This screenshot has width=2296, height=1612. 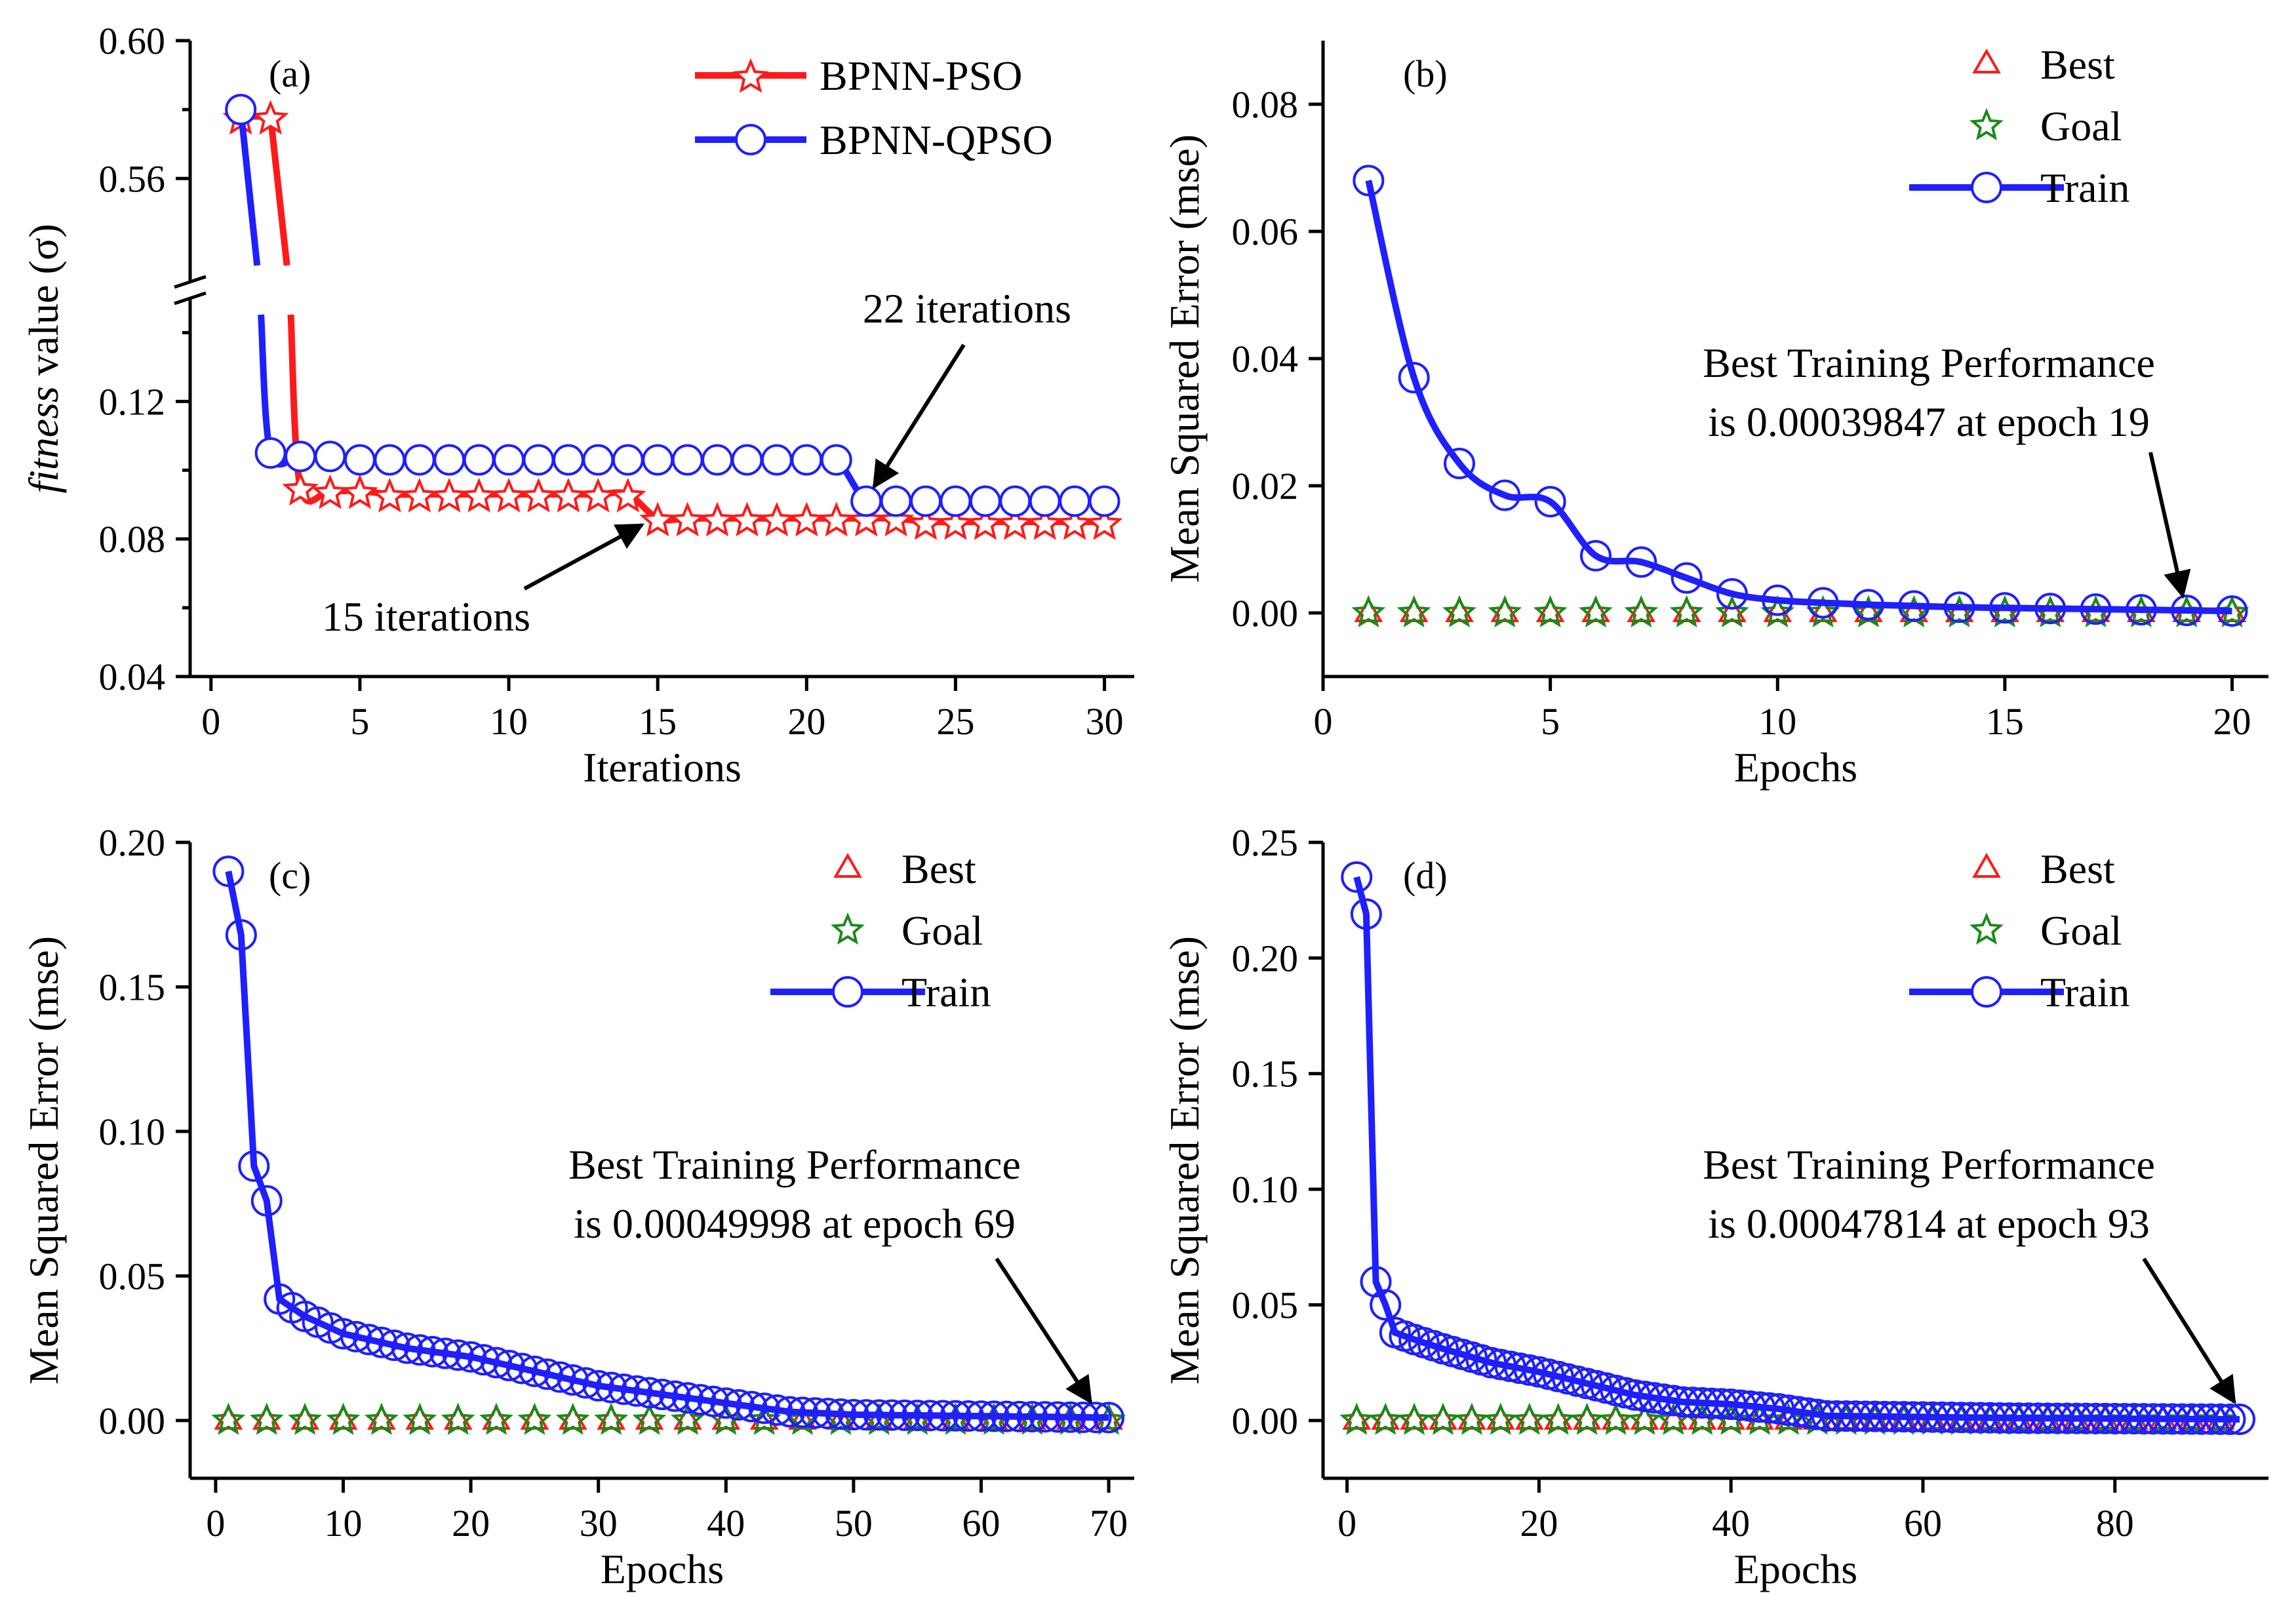 What do you see at coordinates (1986, 992) in the screenshot?
I see `legend-train-marker` at bounding box center [1986, 992].